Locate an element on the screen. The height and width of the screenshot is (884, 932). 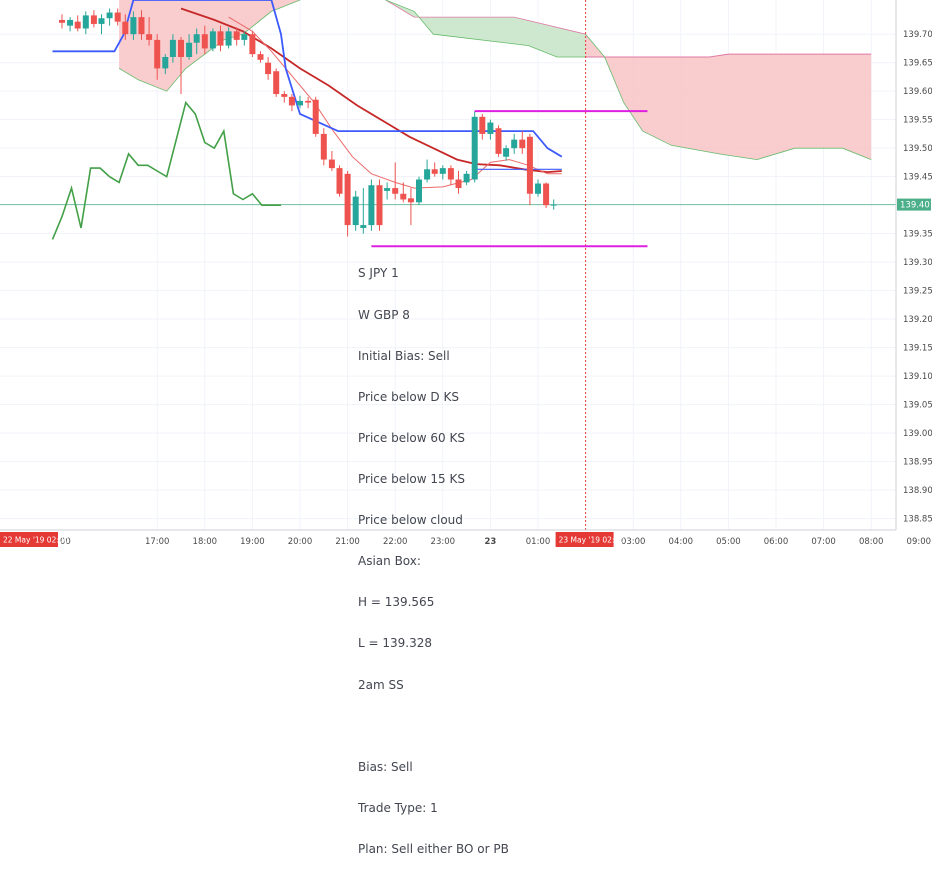
price-tick-label: 139.450 is located at coordinates (917, 178).